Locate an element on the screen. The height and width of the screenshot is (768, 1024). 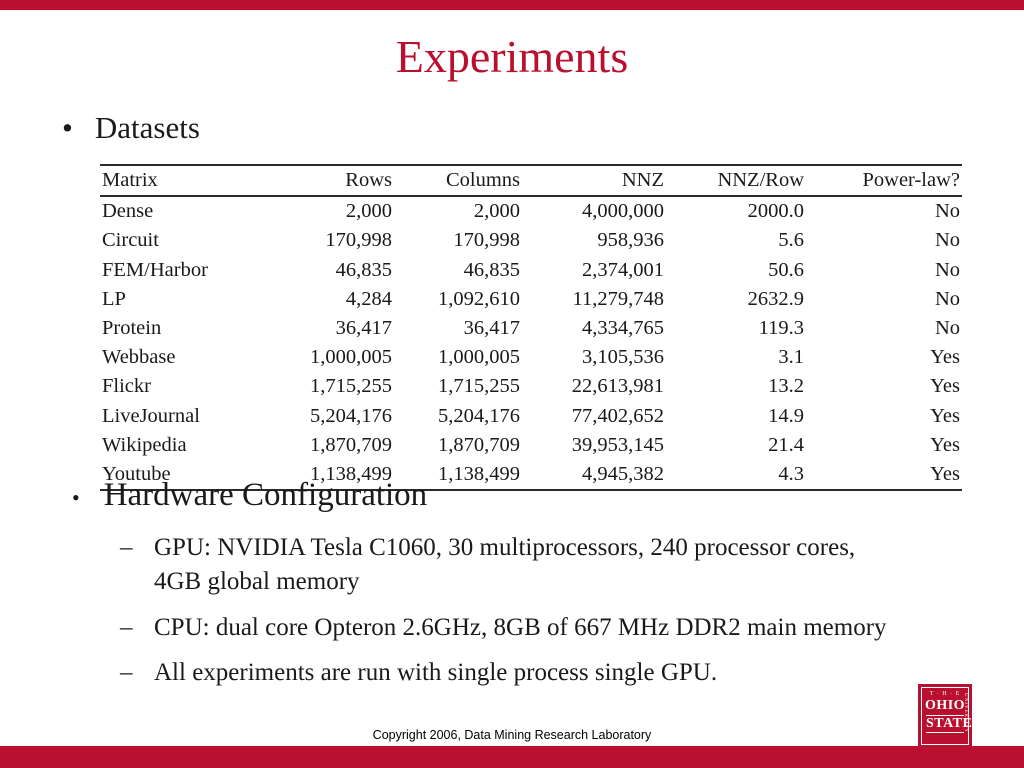
table-cell: 2632.9 is located at coordinates (775, 298).